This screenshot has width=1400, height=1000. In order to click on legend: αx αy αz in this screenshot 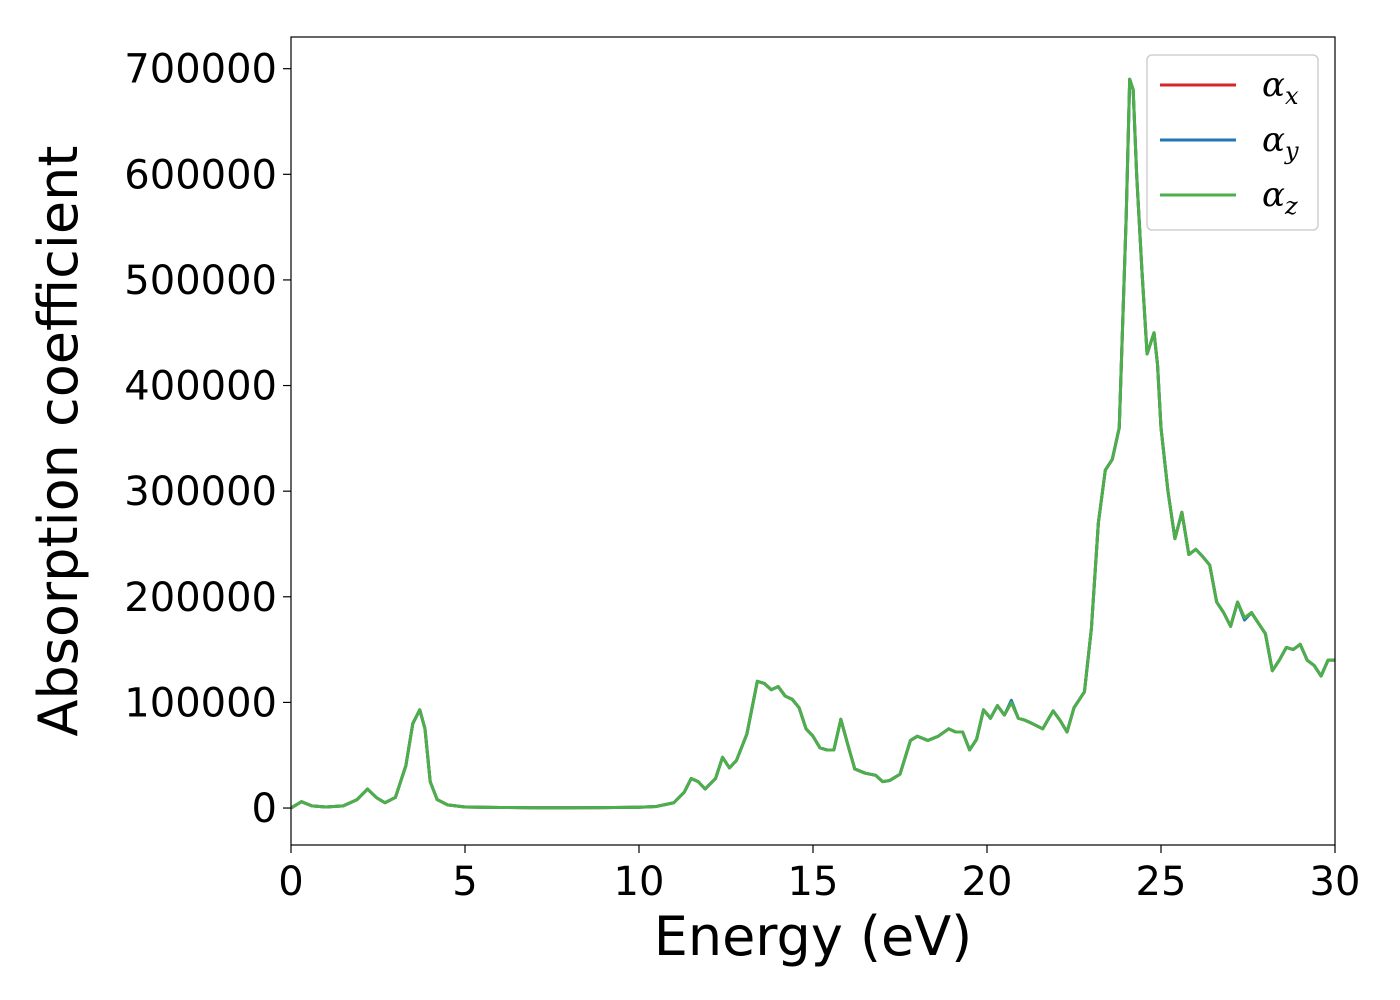, I will do `click(1232, 142)`.